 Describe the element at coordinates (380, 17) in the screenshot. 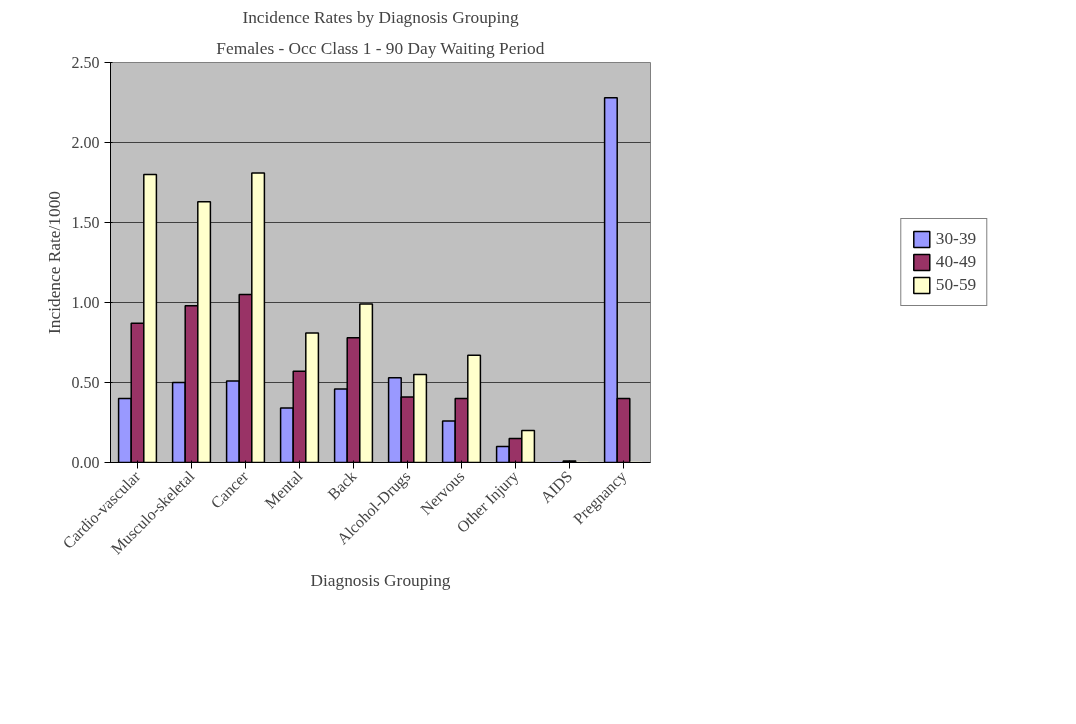

I see `chart-title: Incidence Rates by Diagnosis Grouping` at that location.